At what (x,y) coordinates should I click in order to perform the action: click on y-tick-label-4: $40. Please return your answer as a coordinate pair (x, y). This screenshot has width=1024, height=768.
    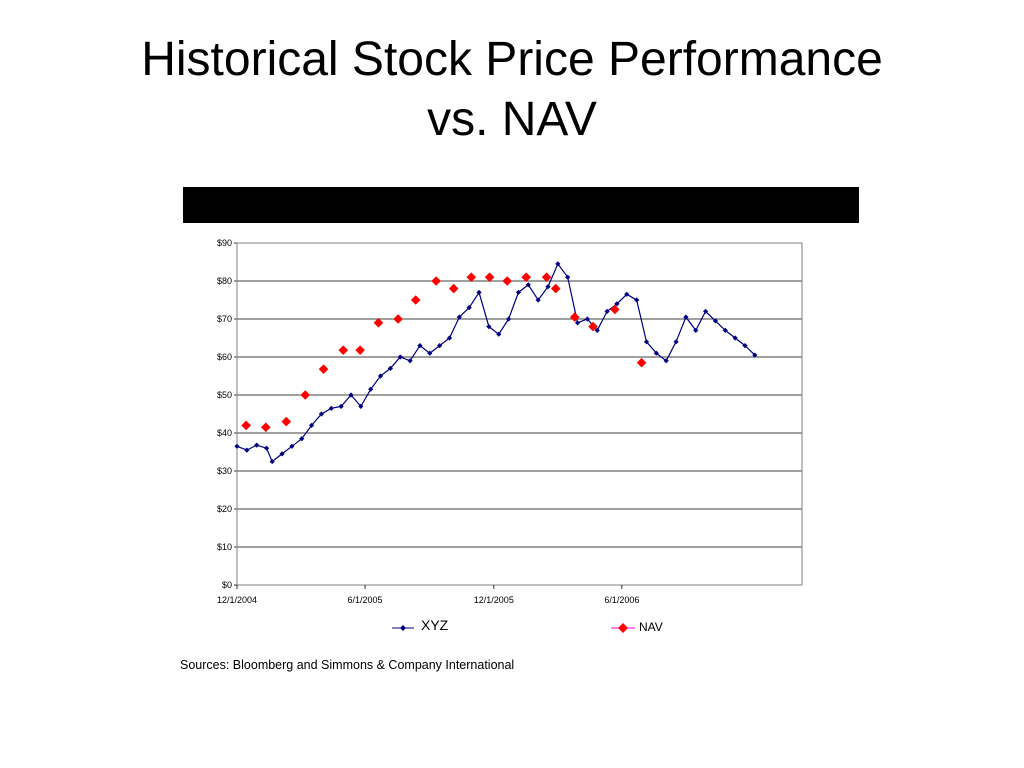
    Looking at the image, I should click on (224, 433).